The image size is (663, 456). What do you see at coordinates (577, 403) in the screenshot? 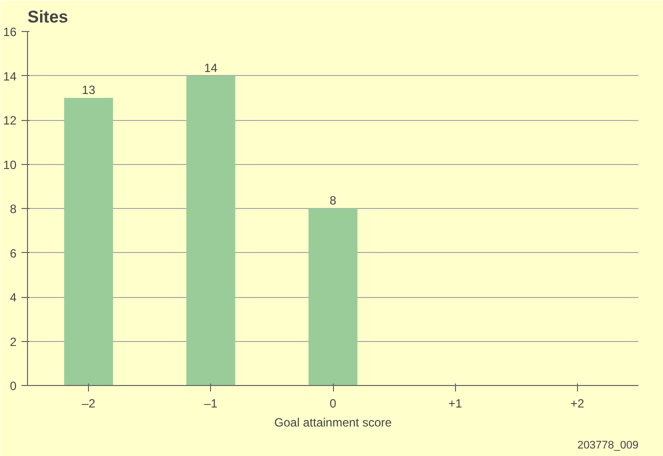
I see `x-tick-label: +2` at bounding box center [577, 403].